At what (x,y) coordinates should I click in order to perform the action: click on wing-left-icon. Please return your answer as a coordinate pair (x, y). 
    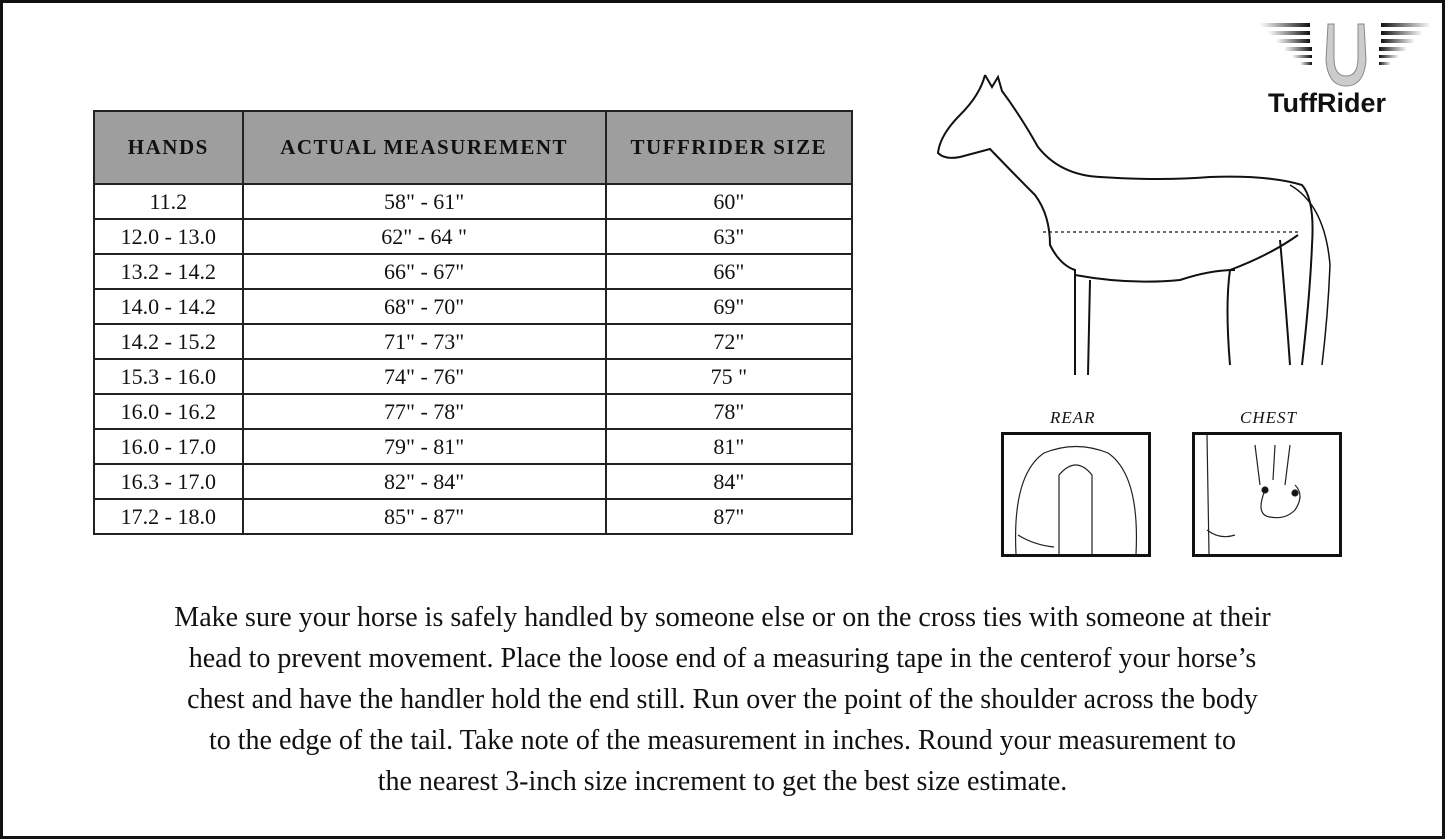
    Looking at the image, I should click on (1286, 44).